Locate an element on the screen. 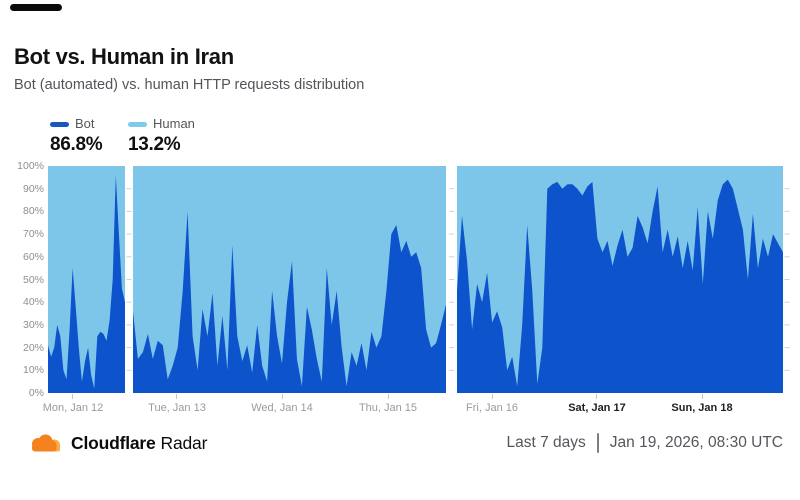 This screenshot has width=800, height=500. y-axis-label: 20% is located at coordinates (33, 347).